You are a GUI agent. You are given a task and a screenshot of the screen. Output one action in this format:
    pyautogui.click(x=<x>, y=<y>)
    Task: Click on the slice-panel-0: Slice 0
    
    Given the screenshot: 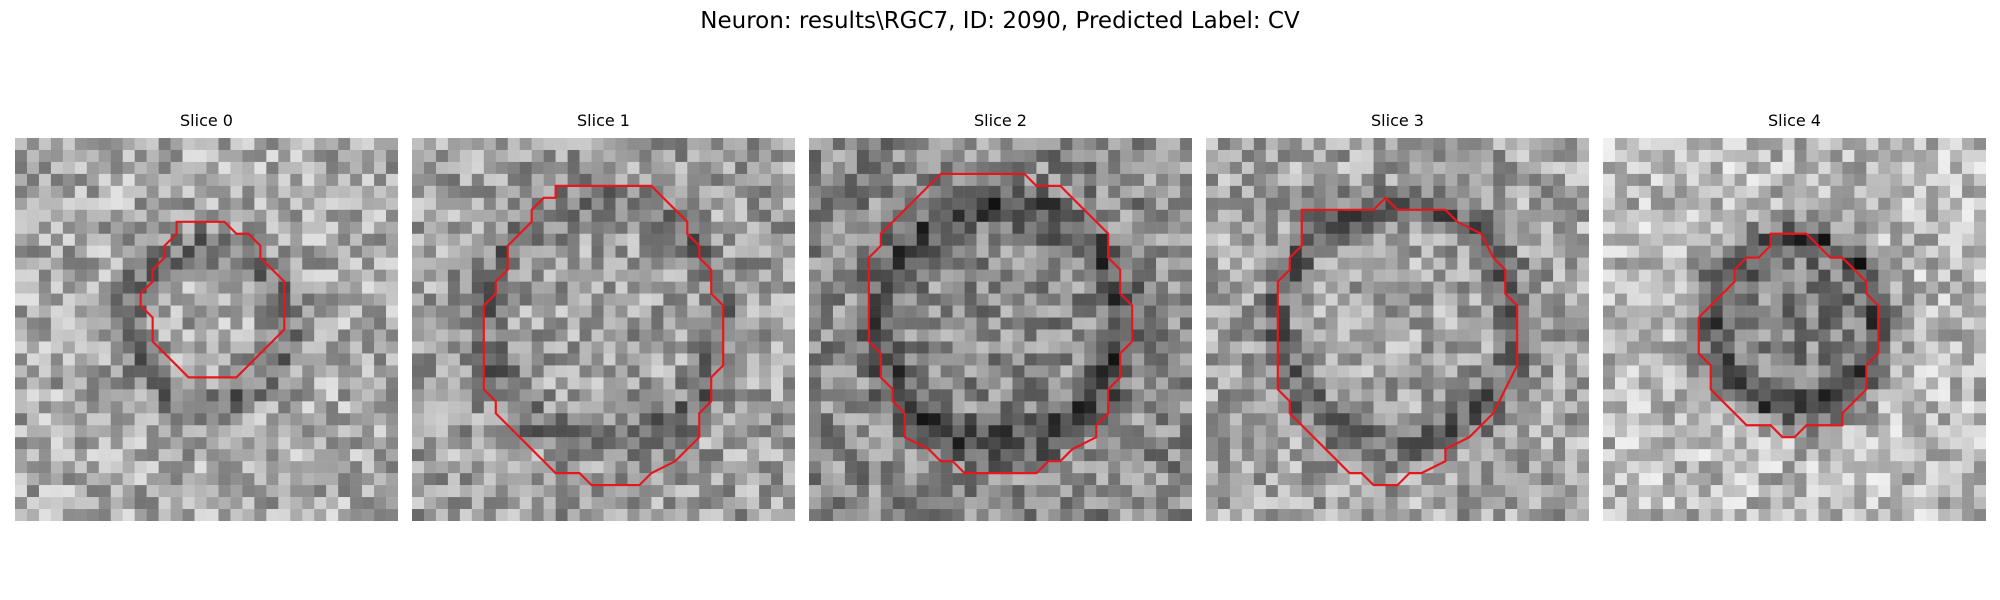 What is the action you would take?
    pyautogui.click(x=206, y=315)
    